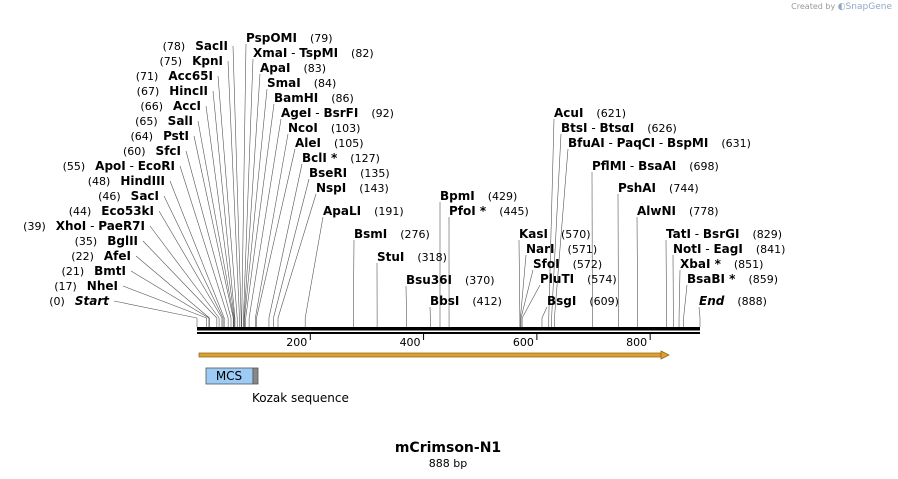 Image resolution: width=898 pixels, height=479 pixels. I want to click on svg-text: BfuAI - PaqCI - BspMI, so click(638, 143).